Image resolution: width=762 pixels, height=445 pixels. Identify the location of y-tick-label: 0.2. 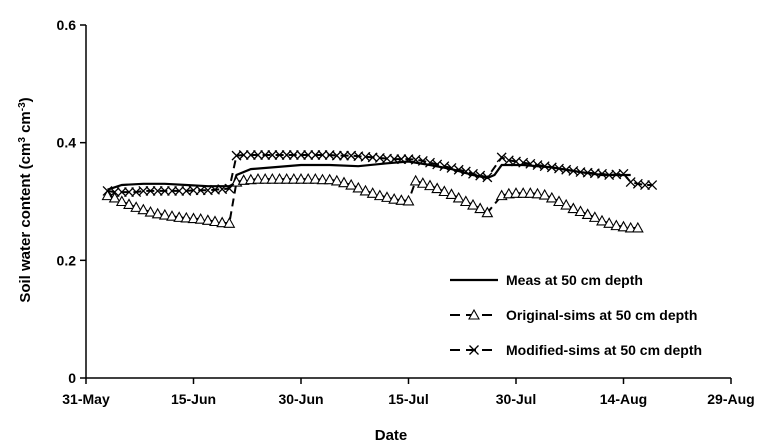
(67, 260).